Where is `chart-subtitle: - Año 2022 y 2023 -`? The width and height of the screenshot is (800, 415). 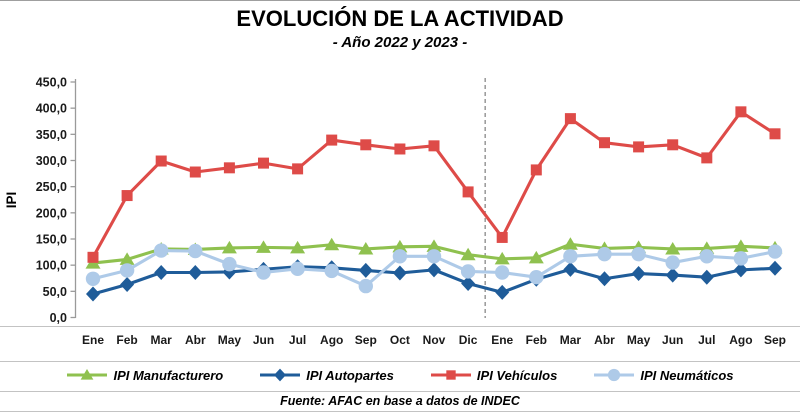 chart-subtitle: - Año 2022 y 2023 - is located at coordinates (400, 42).